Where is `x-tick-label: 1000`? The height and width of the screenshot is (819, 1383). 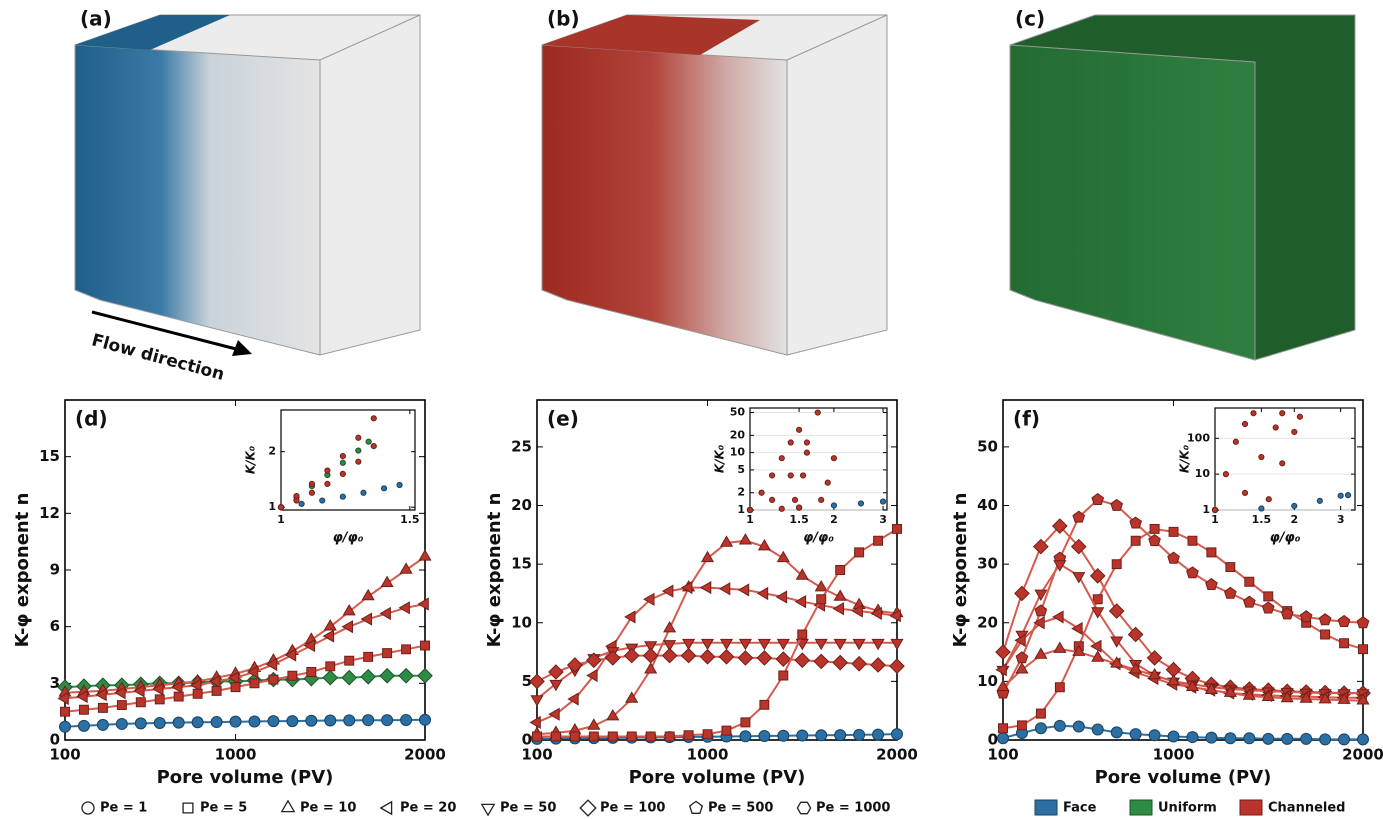
x-tick-label: 1000 is located at coordinates (236, 755).